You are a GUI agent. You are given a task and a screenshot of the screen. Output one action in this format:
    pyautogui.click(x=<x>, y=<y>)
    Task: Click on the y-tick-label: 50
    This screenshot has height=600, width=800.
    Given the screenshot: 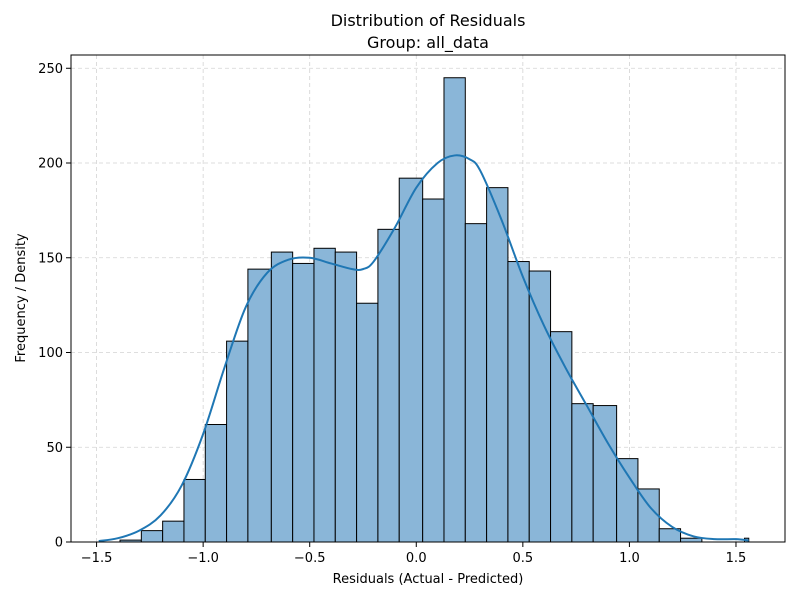 What is the action you would take?
    pyautogui.click(x=54, y=448)
    